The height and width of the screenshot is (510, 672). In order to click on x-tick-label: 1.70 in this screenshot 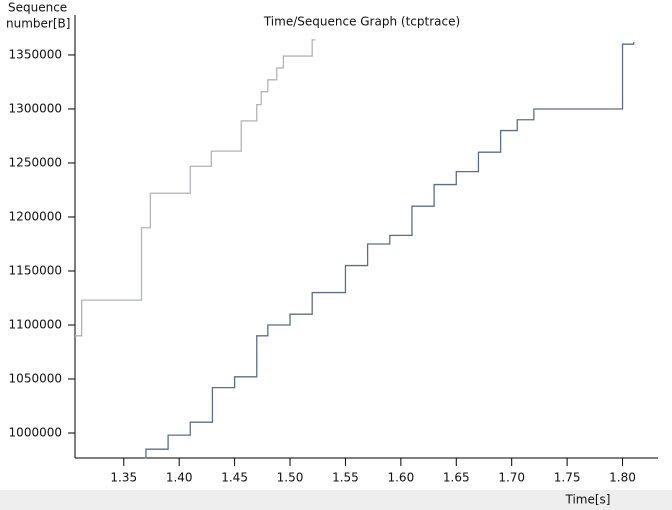, I will do `click(511, 478)`.